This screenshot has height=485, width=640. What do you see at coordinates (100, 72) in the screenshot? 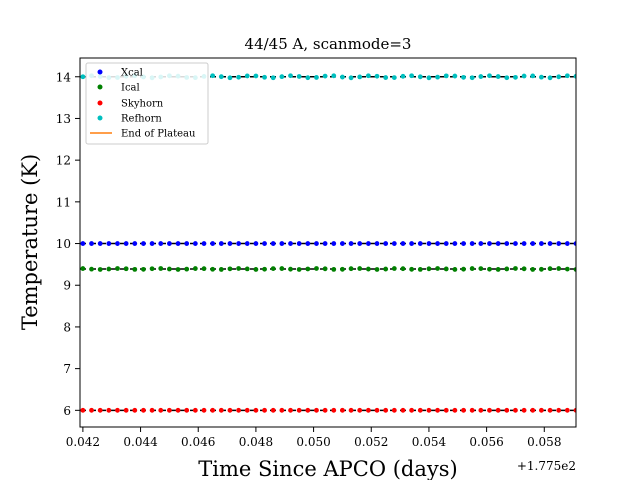
I see `legend-marker-xcal` at bounding box center [100, 72].